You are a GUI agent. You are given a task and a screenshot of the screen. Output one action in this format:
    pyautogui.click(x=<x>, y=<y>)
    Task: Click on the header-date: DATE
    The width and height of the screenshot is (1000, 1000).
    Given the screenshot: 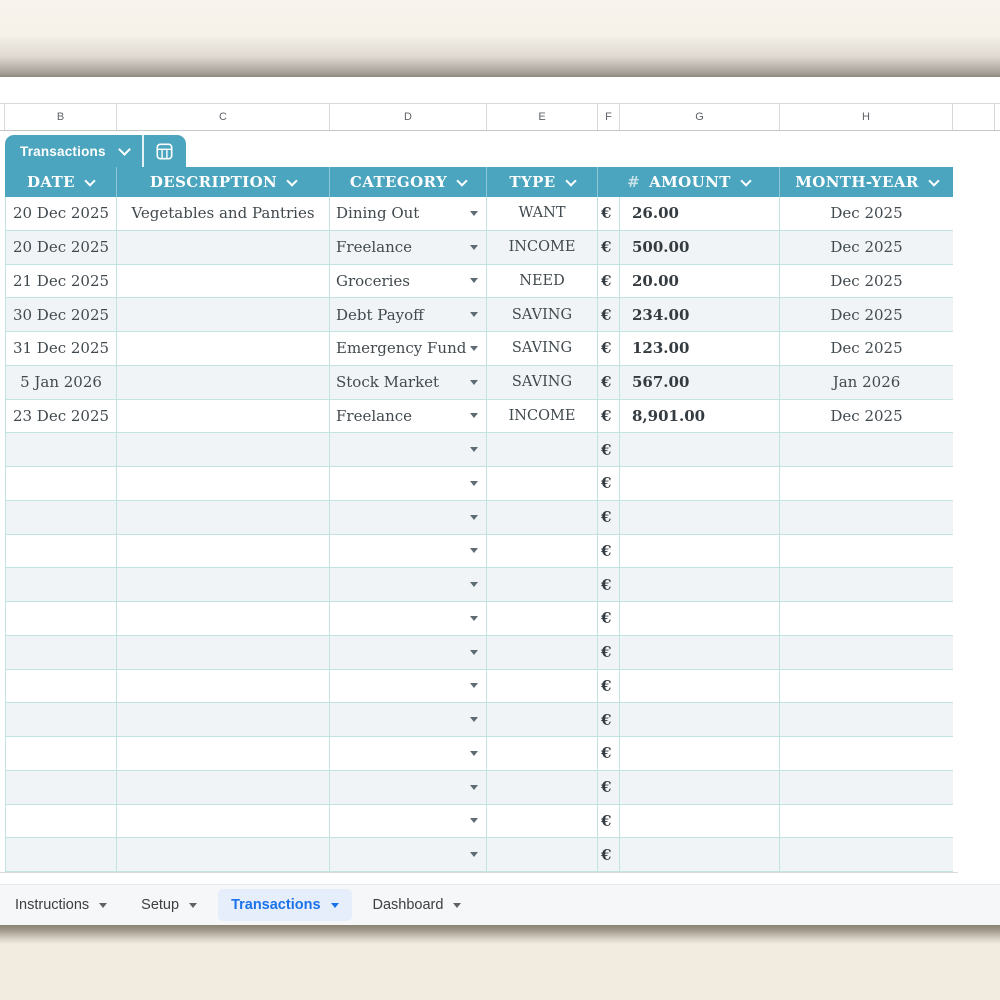 What is the action you would take?
    pyautogui.click(x=61, y=182)
    